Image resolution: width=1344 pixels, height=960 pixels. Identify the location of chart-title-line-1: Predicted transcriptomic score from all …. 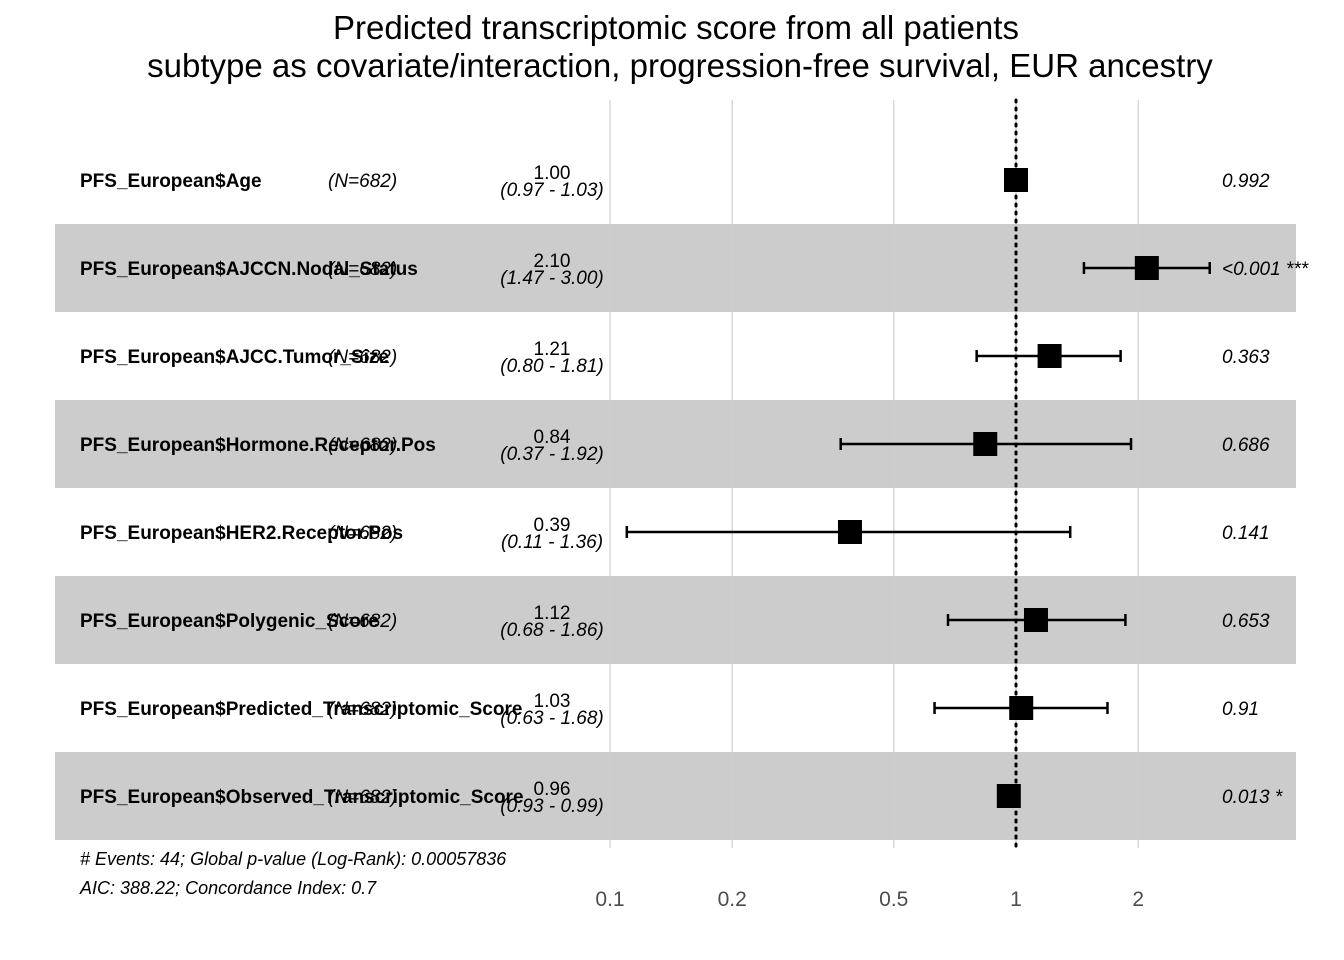
(676, 27).